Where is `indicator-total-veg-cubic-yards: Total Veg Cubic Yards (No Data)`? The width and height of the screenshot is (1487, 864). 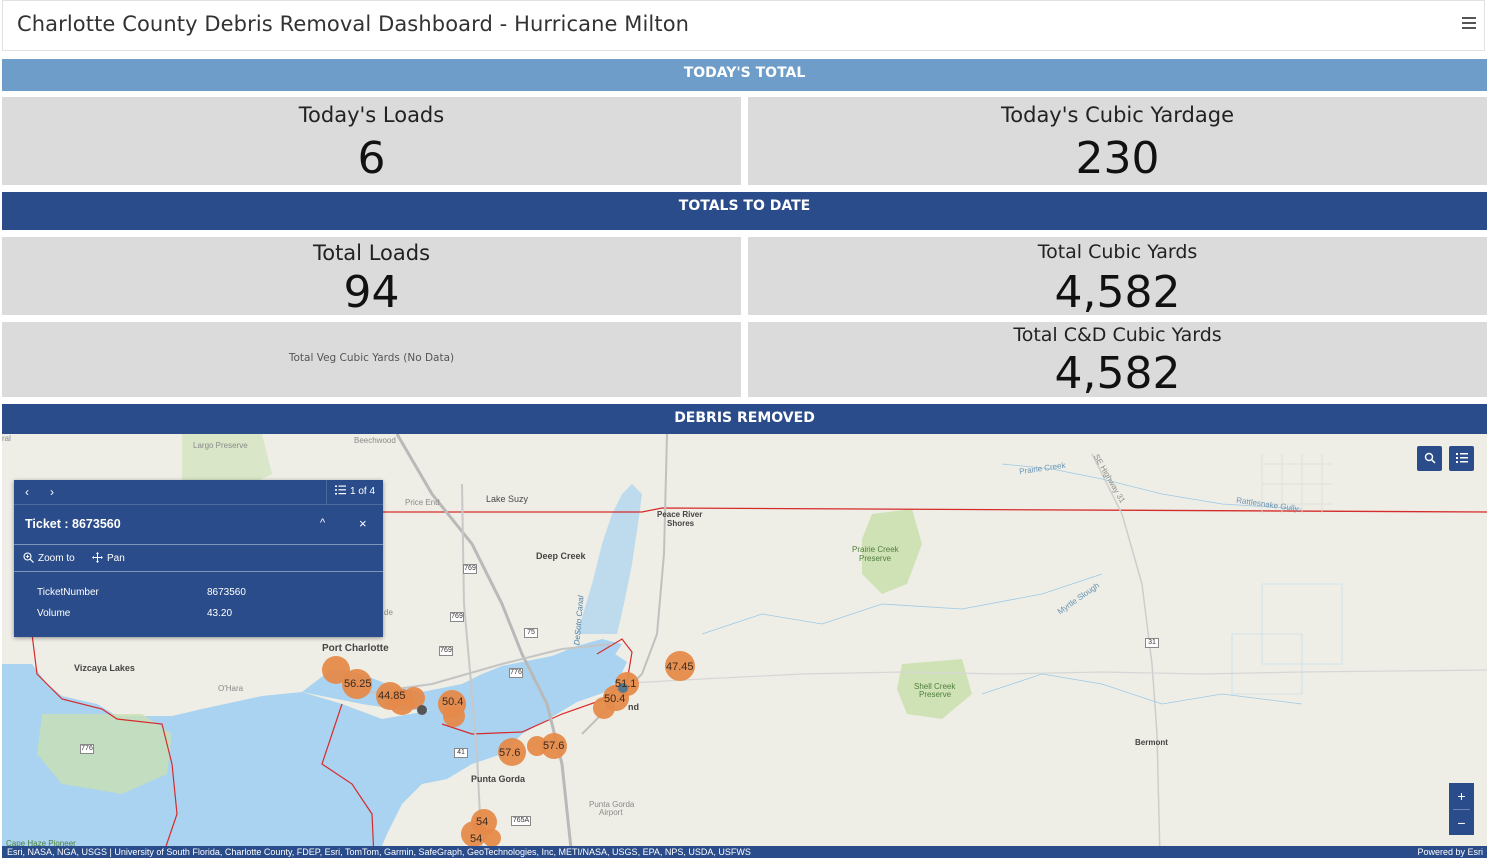
indicator-total-veg-cubic-yards: Total Veg Cubic Yards (No Data) is located at coordinates (371, 359).